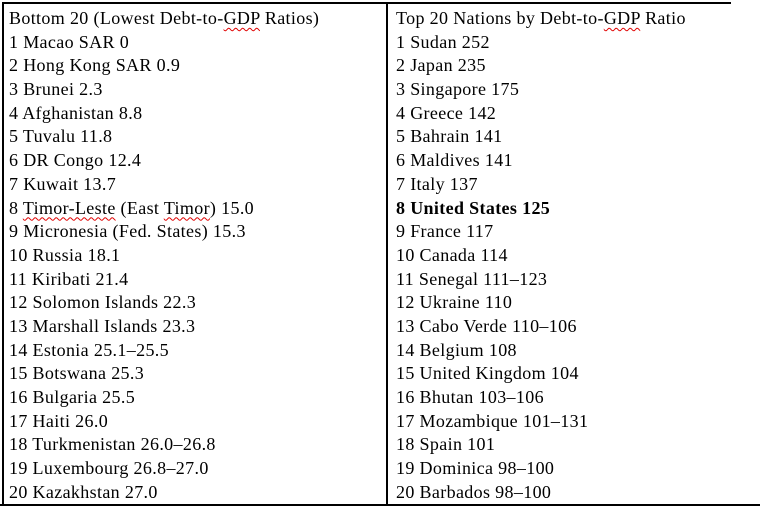  What do you see at coordinates (77, 373) in the screenshot?
I see `list-item-text: 15 Botswana 25.3` at bounding box center [77, 373].